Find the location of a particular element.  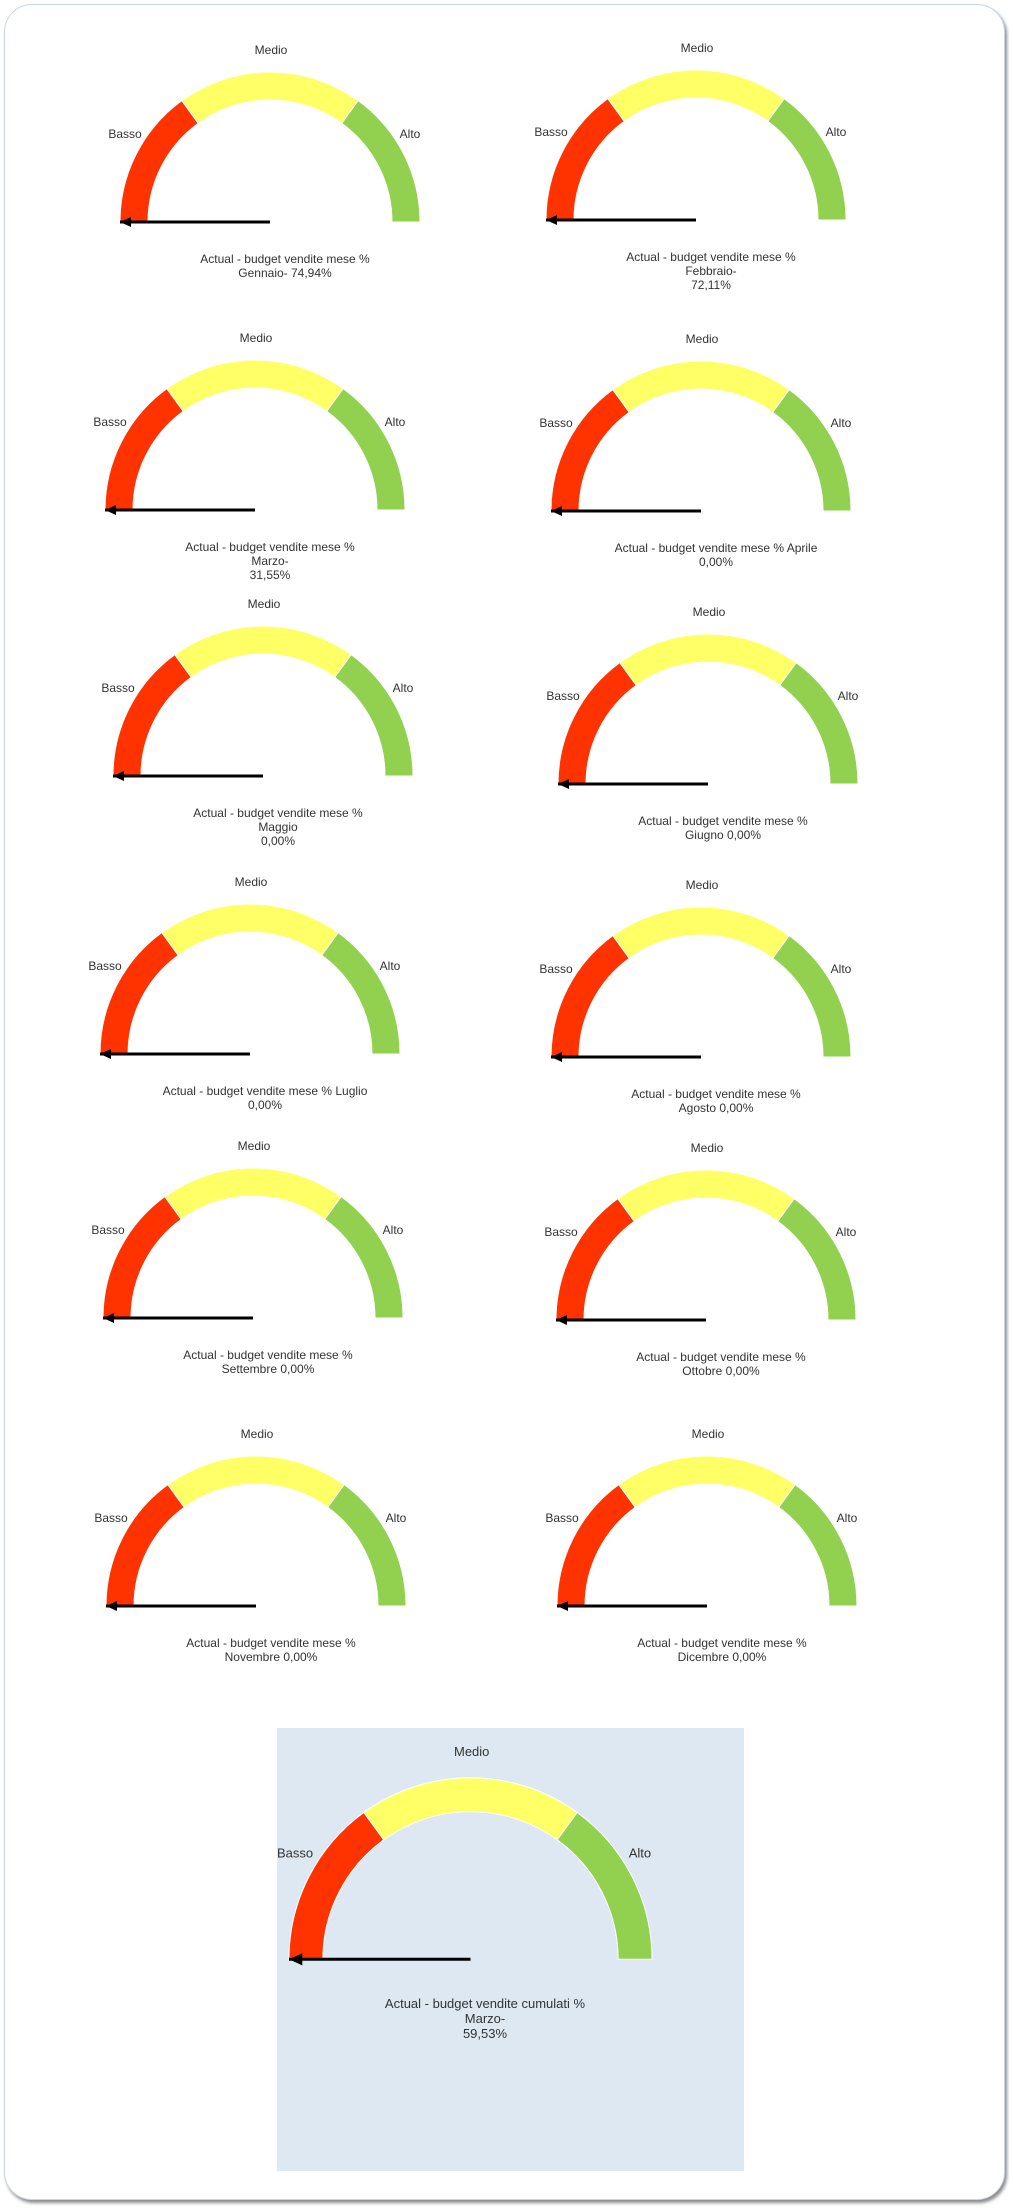

gauge-caption-line: Actual - budget vendite mese % Marzo- is located at coordinates (270, 554).